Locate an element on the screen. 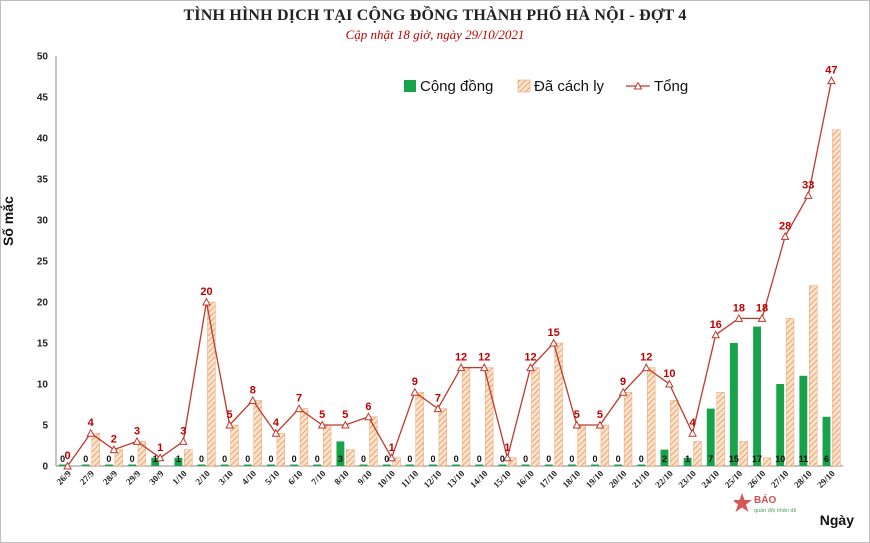 This screenshot has height=543, width=870. data-label-cong-dong: 11 is located at coordinates (804, 459).